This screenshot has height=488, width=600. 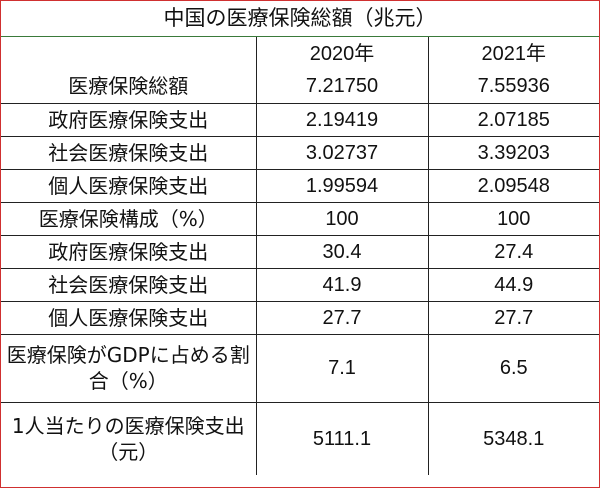 I want to click on table-row: 政府医療保険支出 2.19419 2.07185, so click(x=300, y=119).